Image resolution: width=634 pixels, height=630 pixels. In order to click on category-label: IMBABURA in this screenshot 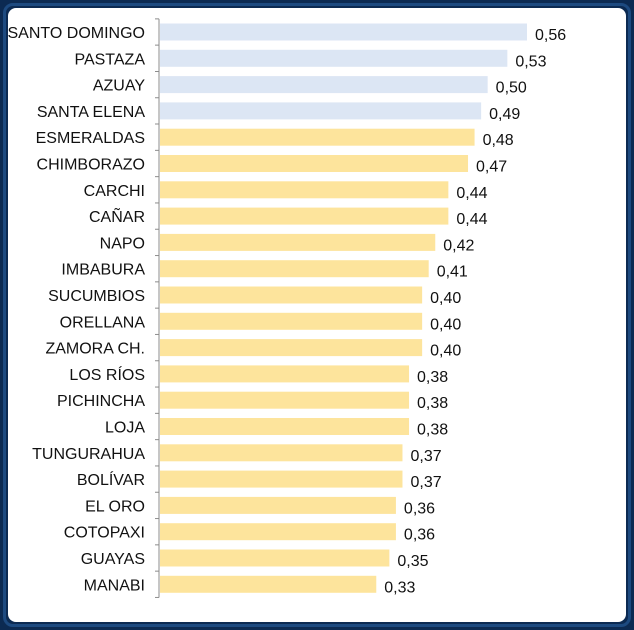, I will do `click(103, 270)`.